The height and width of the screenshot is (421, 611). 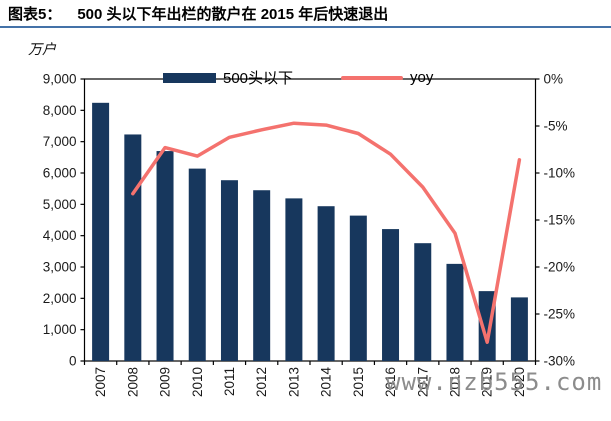 I want to click on left-axis-tick-label: 9,000, so click(x=60, y=79).